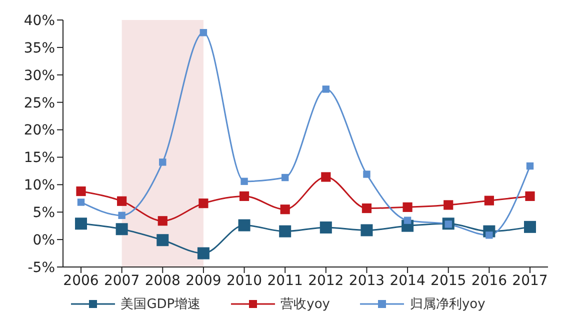 The height and width of the screenshot is (322, 567). What do you see at coordinates (448, 280) in the screenshot?
I see `x-tick-label: 2015` at bounding box center [448, 280].